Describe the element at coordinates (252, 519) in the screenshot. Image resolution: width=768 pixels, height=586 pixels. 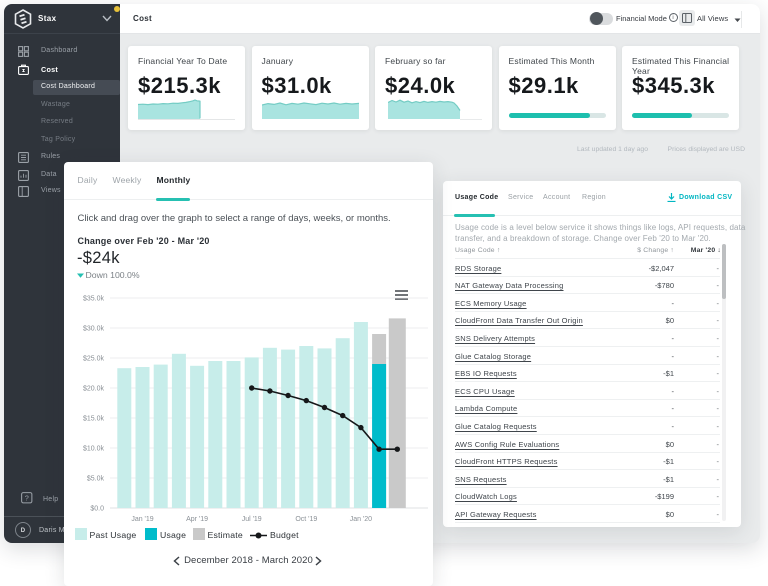
I see `svg-text: Jul '19` at that location.